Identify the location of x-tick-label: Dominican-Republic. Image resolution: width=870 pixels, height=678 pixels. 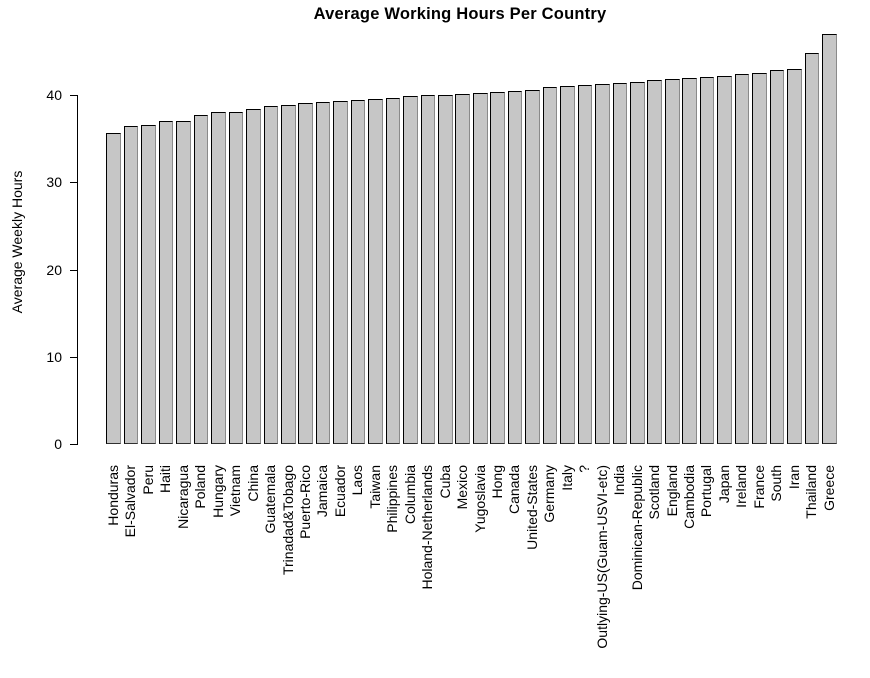
(636, 528).